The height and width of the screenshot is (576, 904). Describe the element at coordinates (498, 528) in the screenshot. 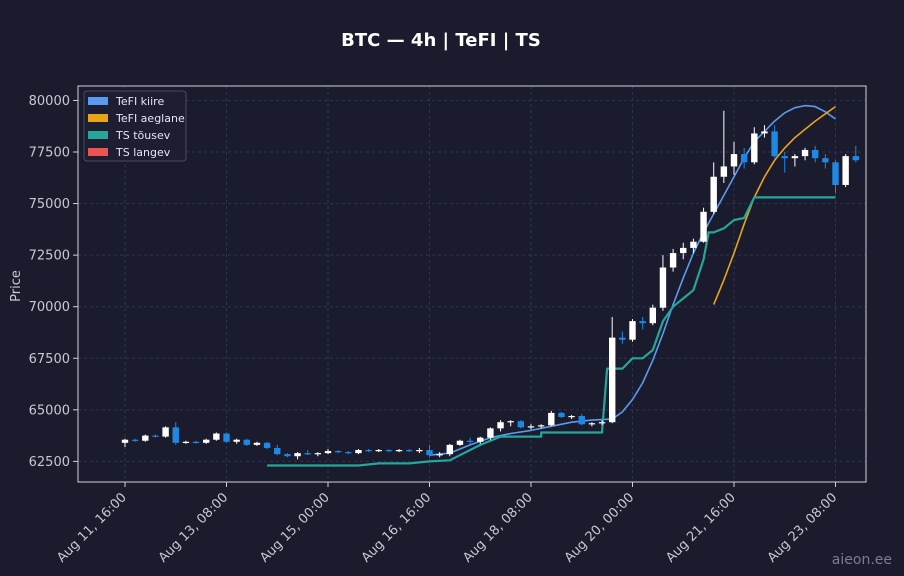

I see `x-tick-label: Aug 18, 08:00` at that location.